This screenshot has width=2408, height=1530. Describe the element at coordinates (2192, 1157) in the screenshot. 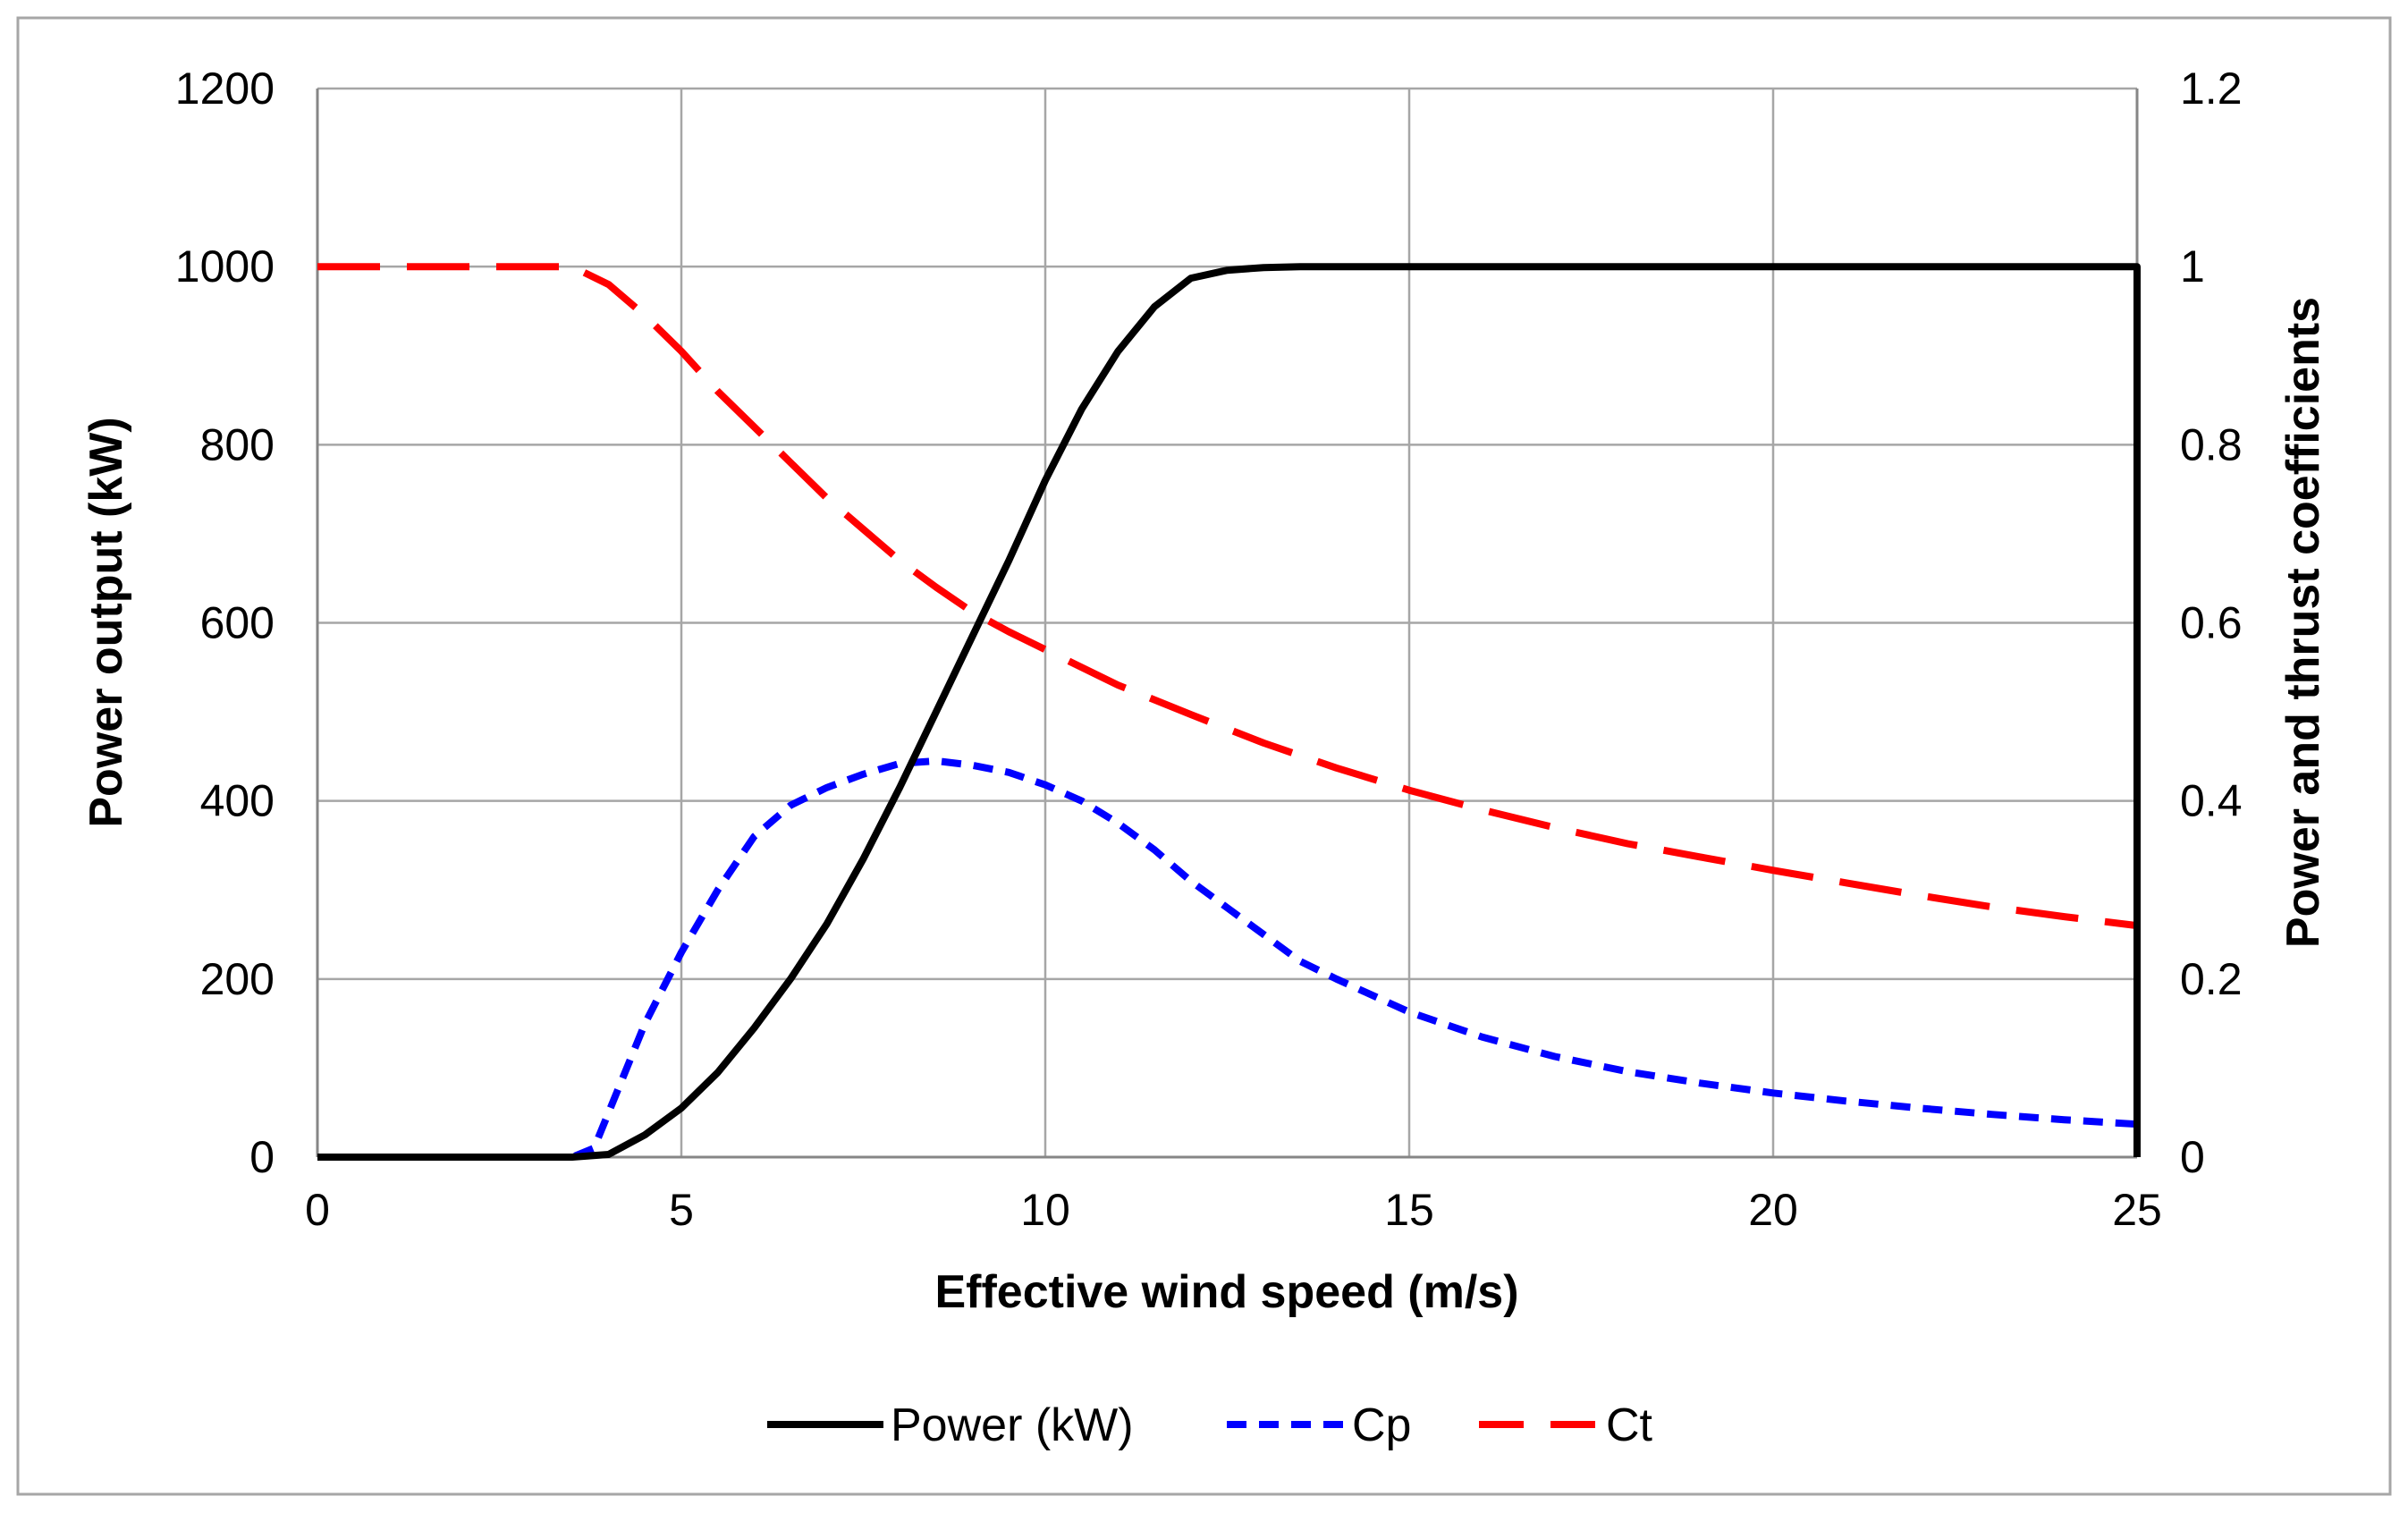

I see `y2-tick-label: 0` at that location.